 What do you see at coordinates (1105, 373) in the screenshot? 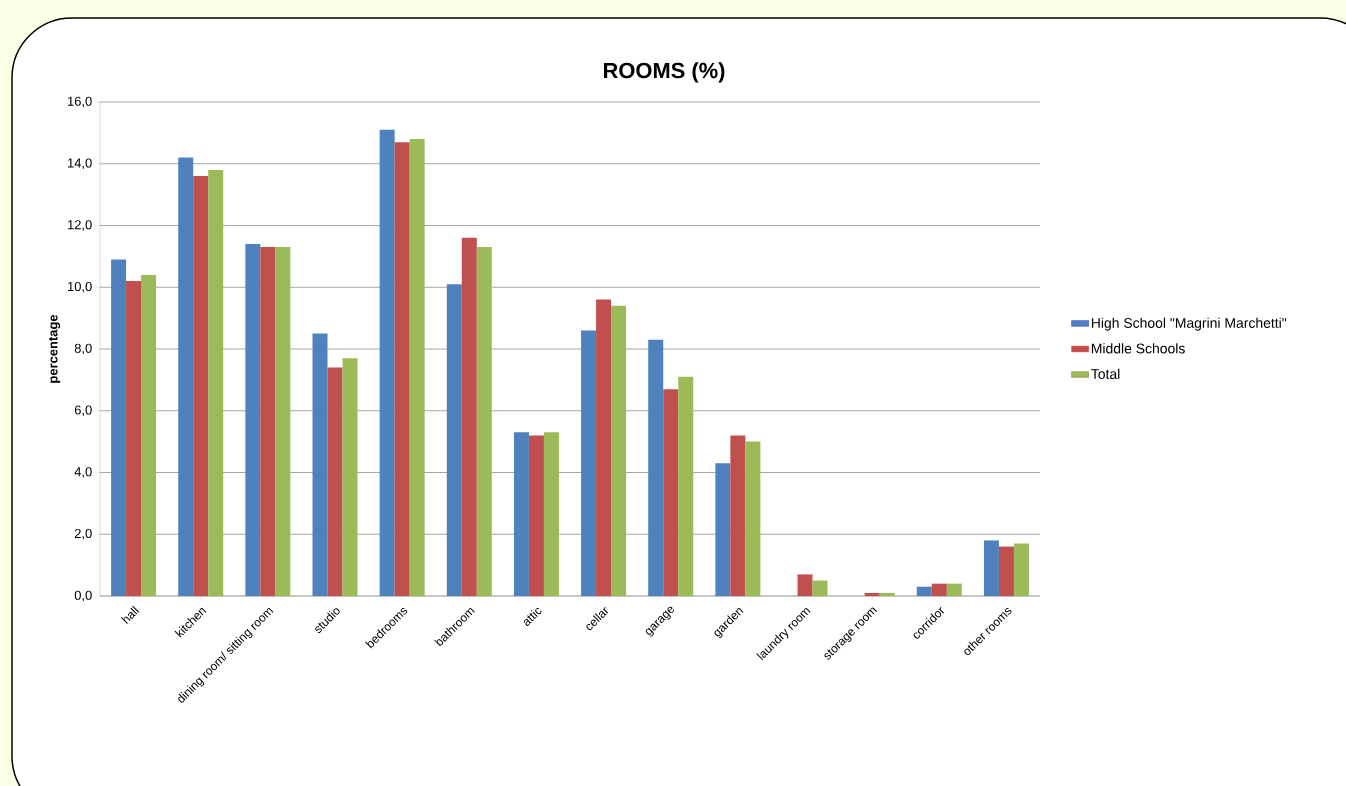
I see `legend-label: Total` at bounding box center [1105, 373].